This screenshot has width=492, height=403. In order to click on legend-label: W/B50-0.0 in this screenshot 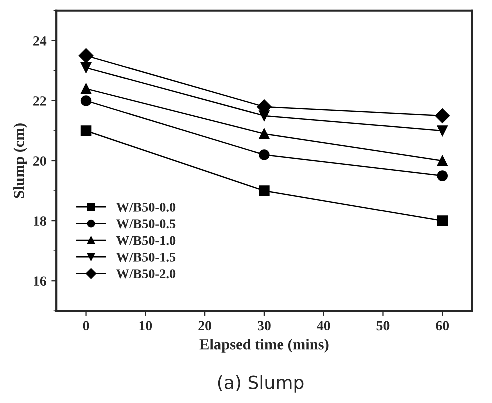, I will do `click(146, 207)`.